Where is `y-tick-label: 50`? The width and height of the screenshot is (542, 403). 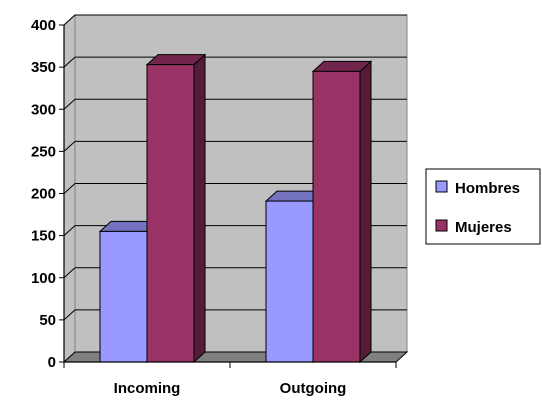 y-tick-label: 50 is located at coordinates (47, 320).